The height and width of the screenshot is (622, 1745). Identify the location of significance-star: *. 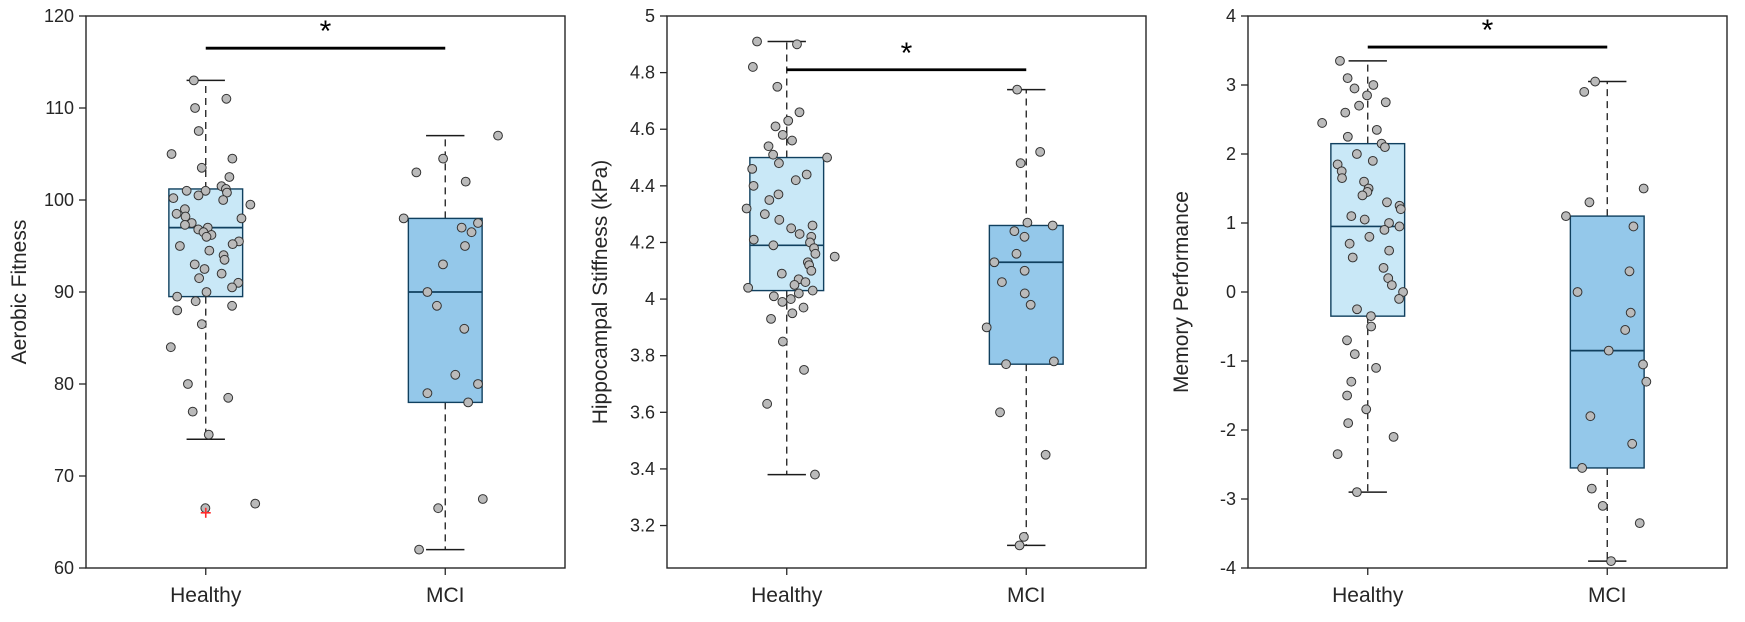
(326, 31).